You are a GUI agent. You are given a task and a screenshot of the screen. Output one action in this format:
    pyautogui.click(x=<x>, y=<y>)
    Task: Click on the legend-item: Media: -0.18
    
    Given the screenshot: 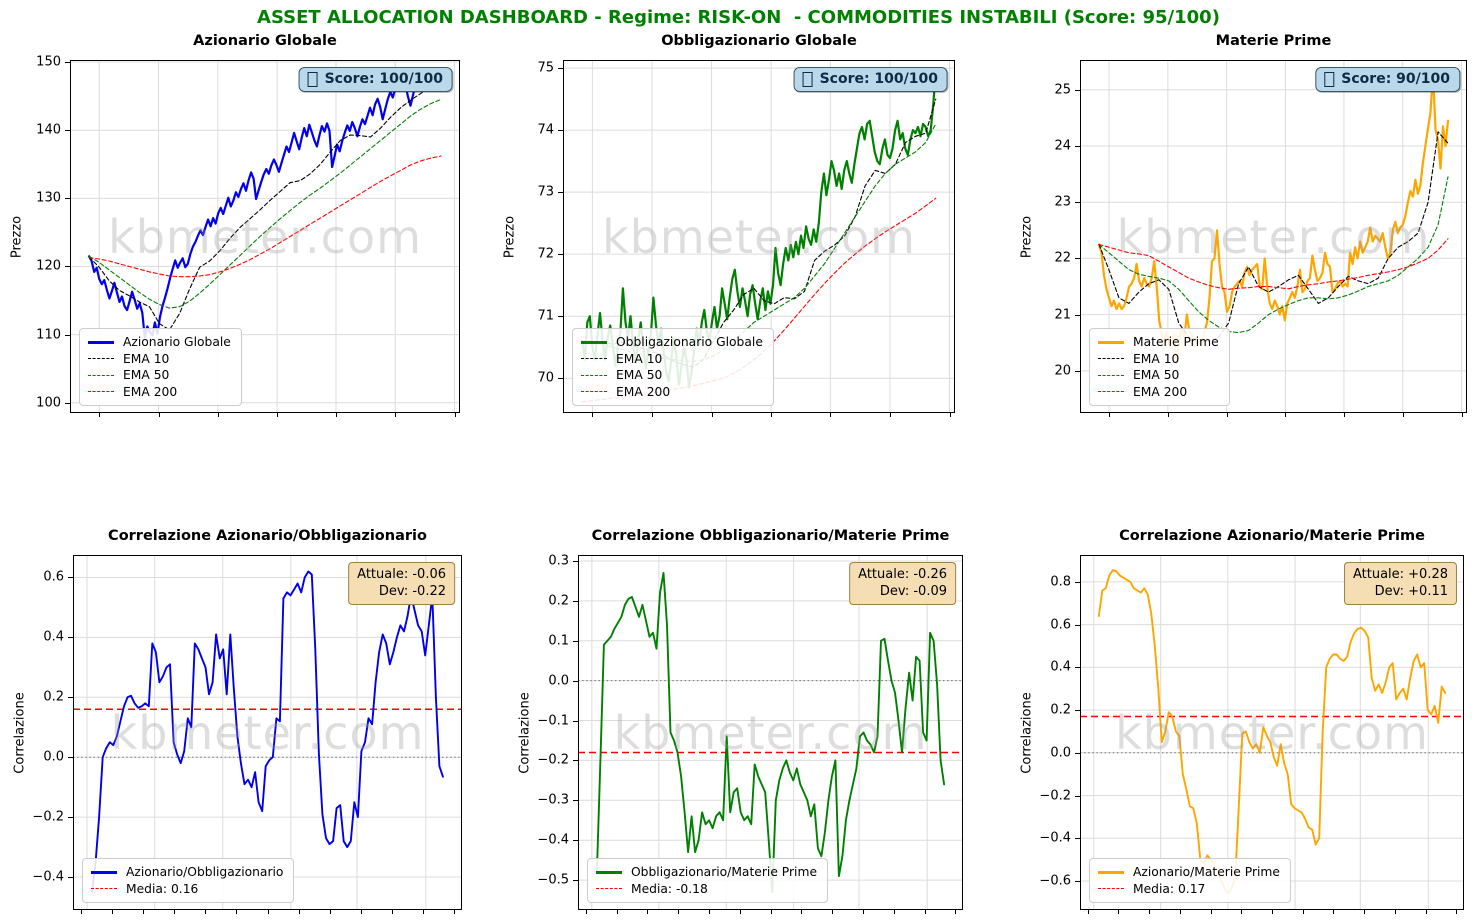 What is the action you would take?
    pyautogui.click(x=706, y=889)
    